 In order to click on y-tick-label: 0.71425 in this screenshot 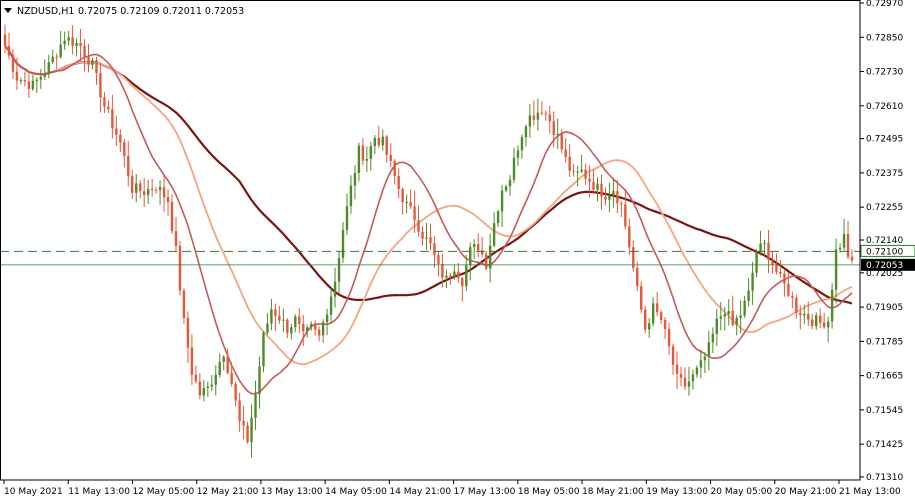, I will do `click(884, 445)`.